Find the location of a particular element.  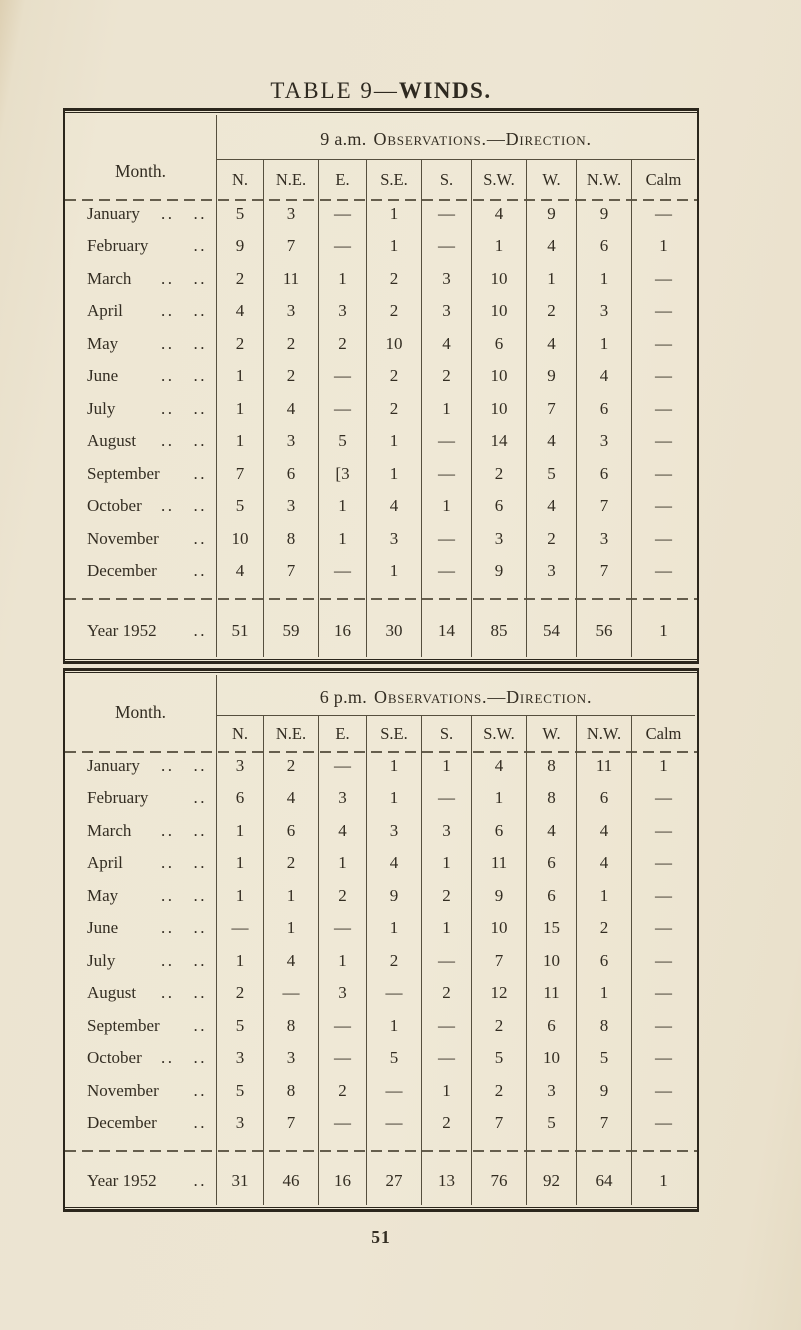

column-header: N.W. is located at coordinates (603, 732).